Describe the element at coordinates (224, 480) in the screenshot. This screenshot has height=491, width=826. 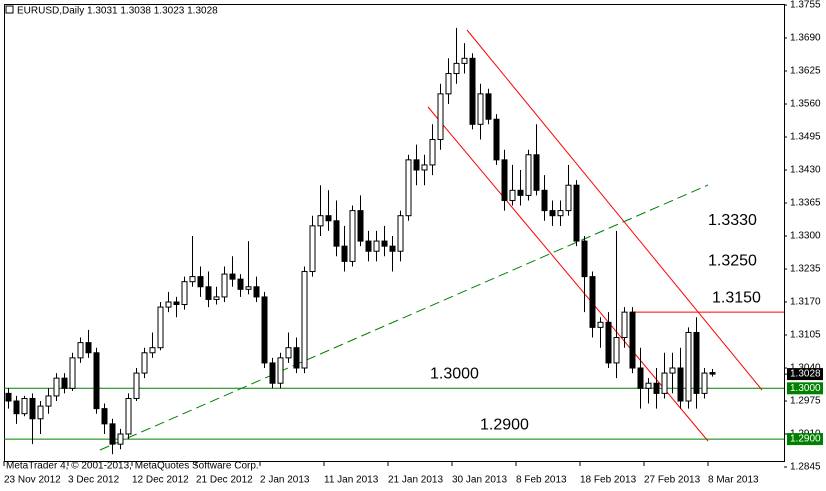
I see `x-tick-label: 21 Dec 2012` at that location.